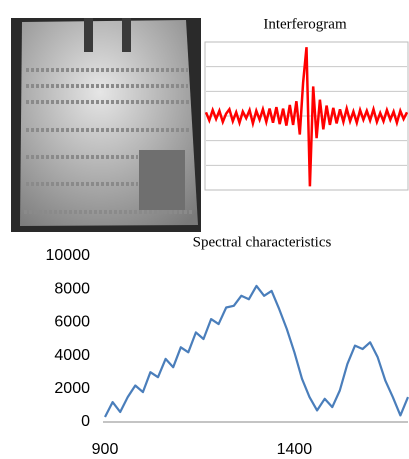 The width and height of the screenshot is (409, 459). I want to click on y-tick-label: 2000, so click(72, 388).